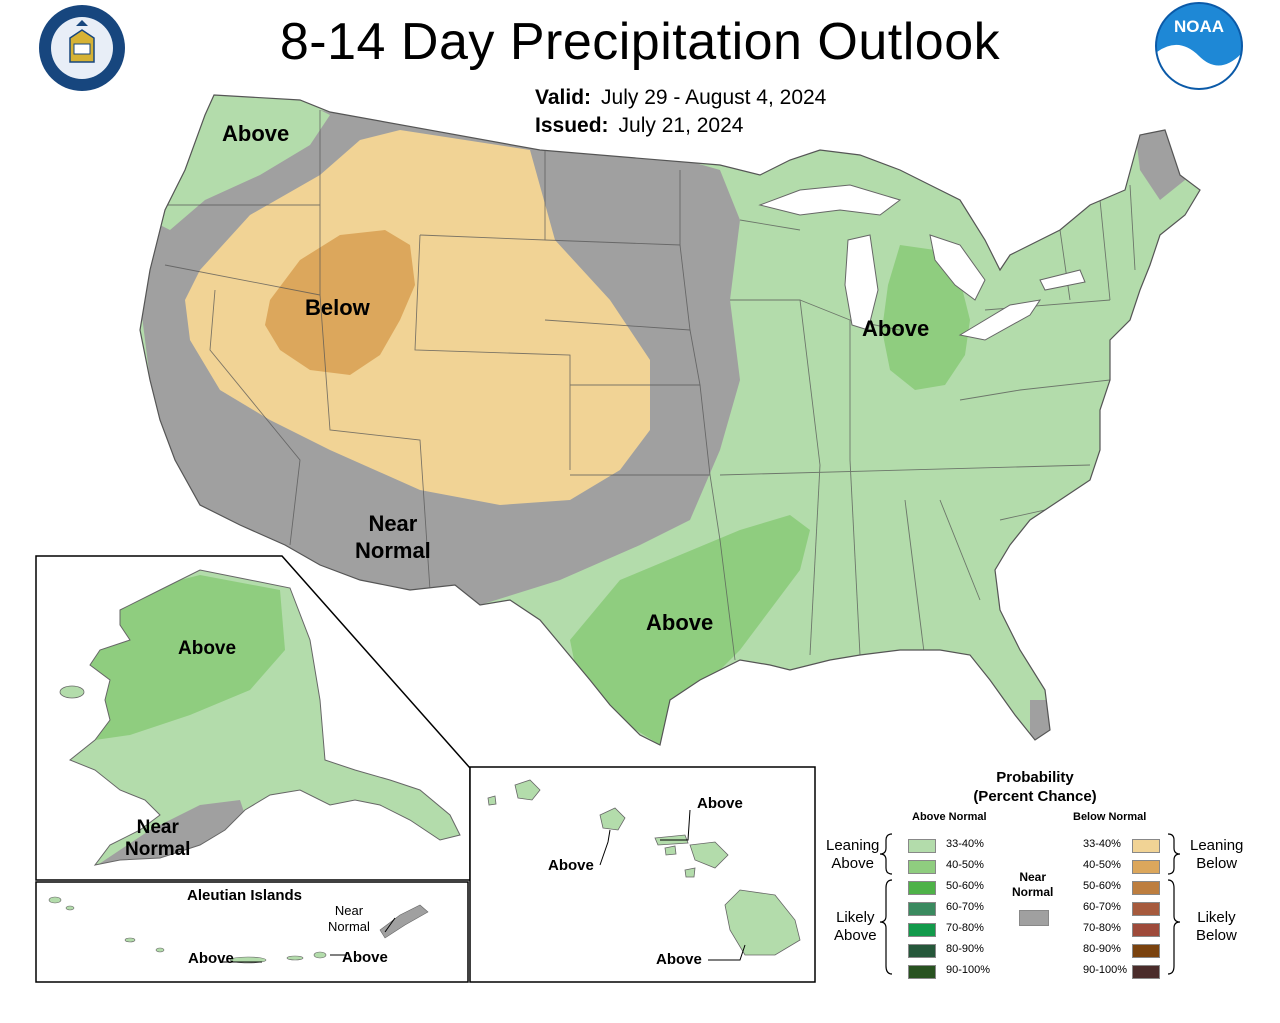  What do you see at coordinates (256, 133) in the screenshot?
I see `pnw-above-label: Above` at bounding box center [256, 133].